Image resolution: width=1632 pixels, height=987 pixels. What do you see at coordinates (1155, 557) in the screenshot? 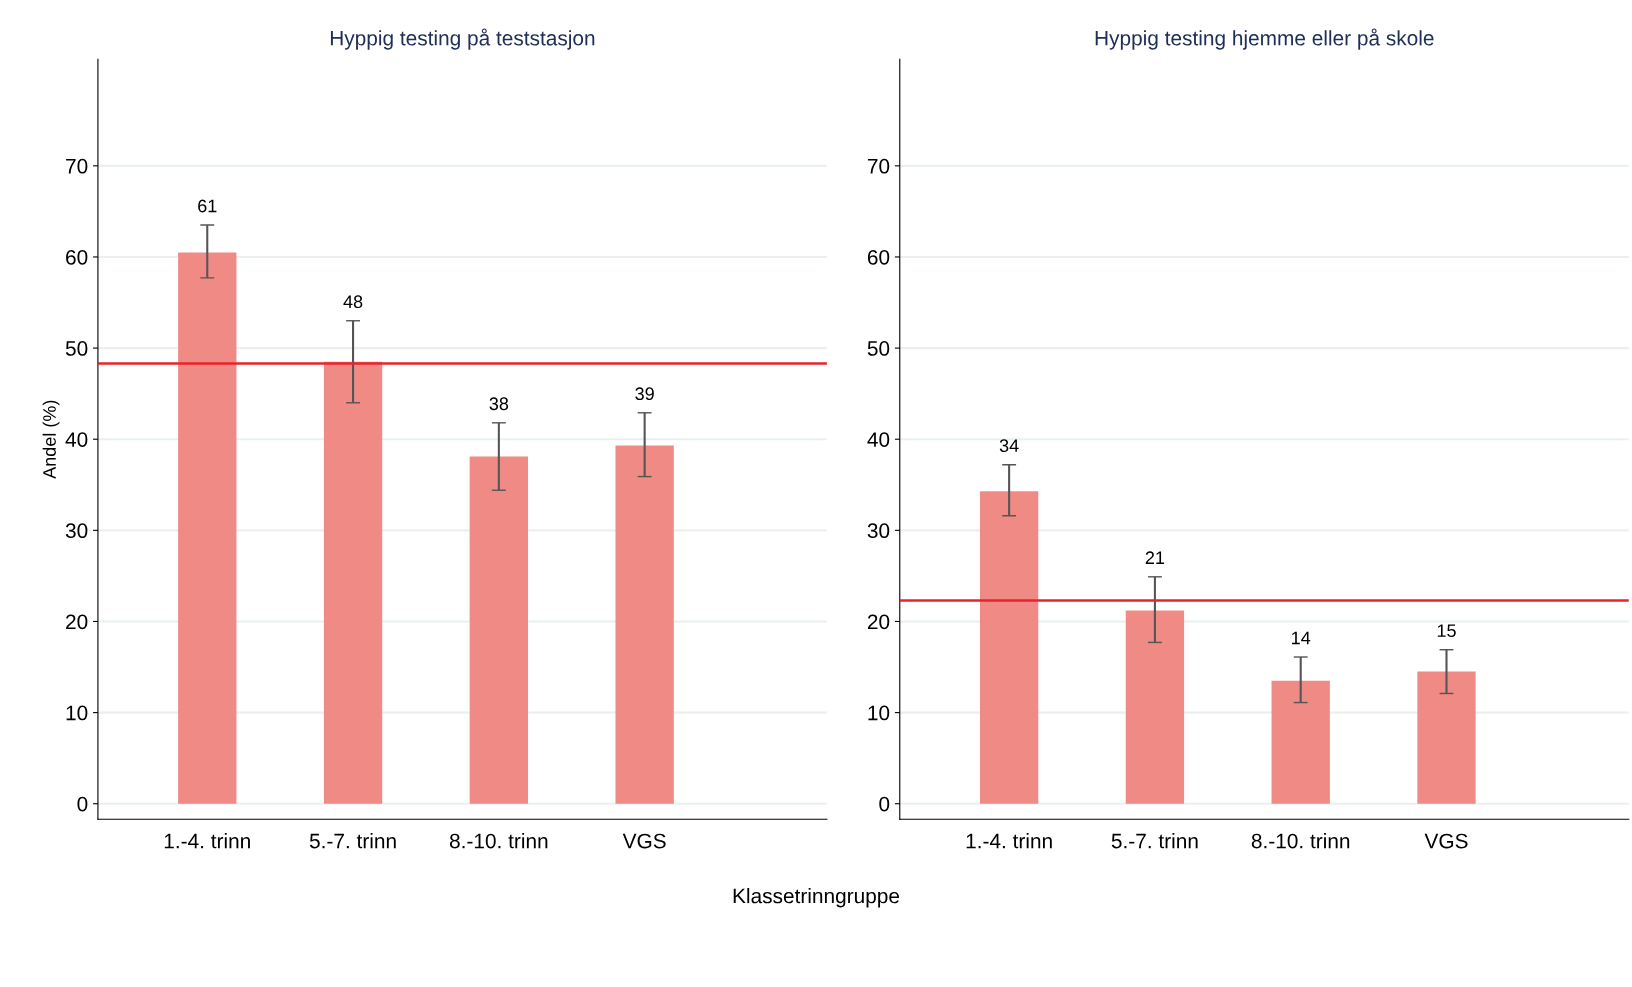
I see `data-label: 21` at bounding box center [1155, 557].